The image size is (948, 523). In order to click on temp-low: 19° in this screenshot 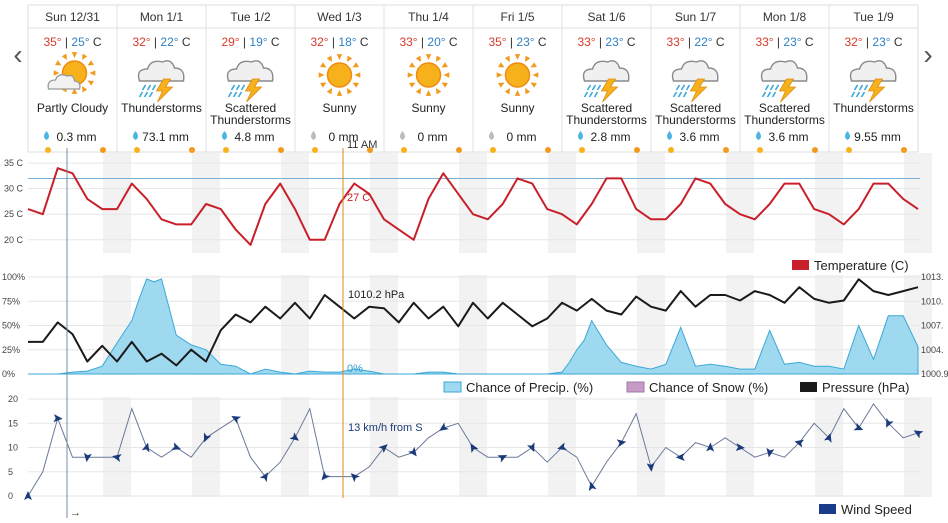, I will do `click(258, 42)`.